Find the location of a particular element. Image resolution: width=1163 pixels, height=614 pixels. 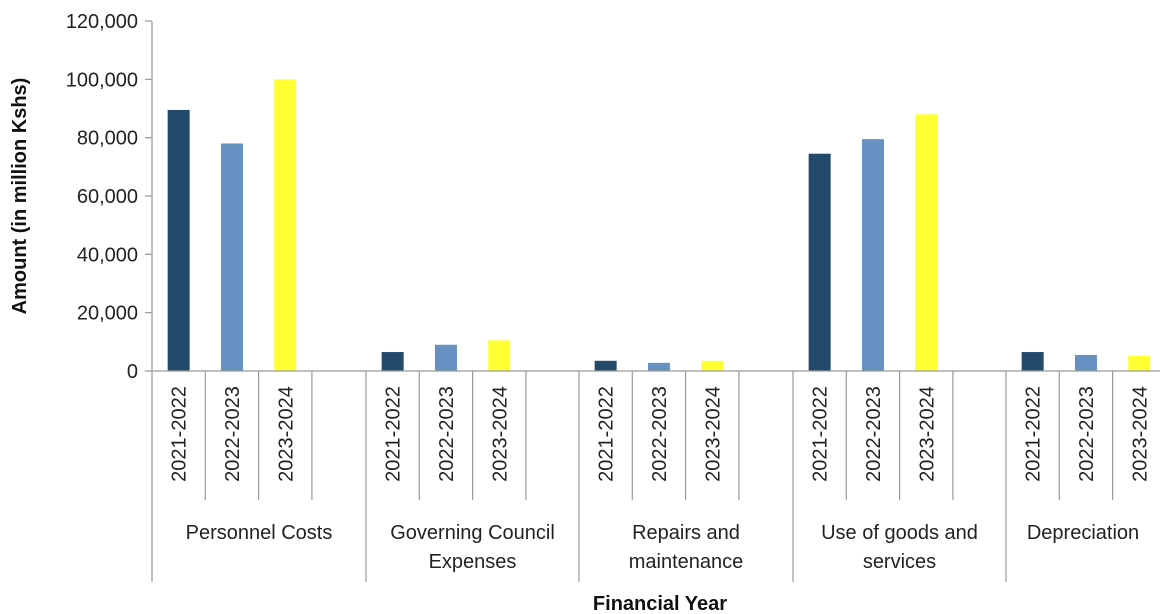

y-tick-label: 120,000 is located at coordinates (102, 22).